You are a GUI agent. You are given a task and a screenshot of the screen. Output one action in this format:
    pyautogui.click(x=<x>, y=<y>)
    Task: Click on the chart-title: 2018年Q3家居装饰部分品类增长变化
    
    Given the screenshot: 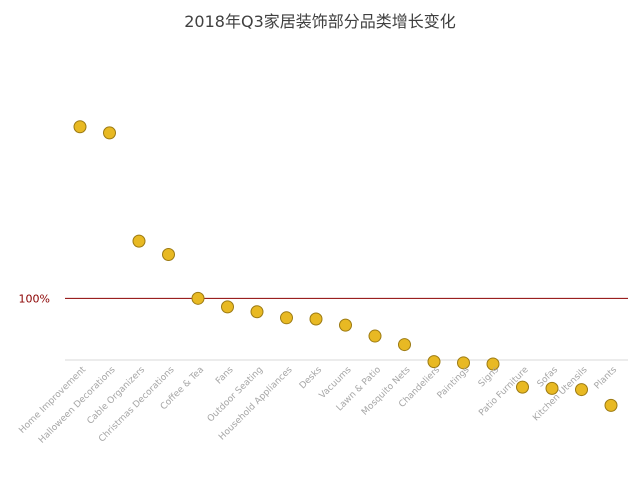 What is the action you would take?
    pyautogui.click(x=320, y=21)
    